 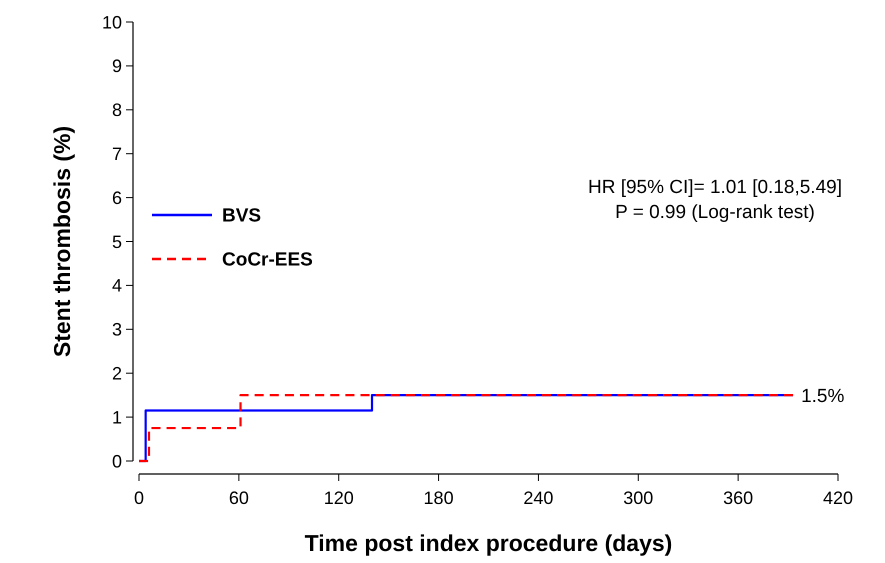 I want to click on y-tick-label: 9, so click(x=117, y=66).